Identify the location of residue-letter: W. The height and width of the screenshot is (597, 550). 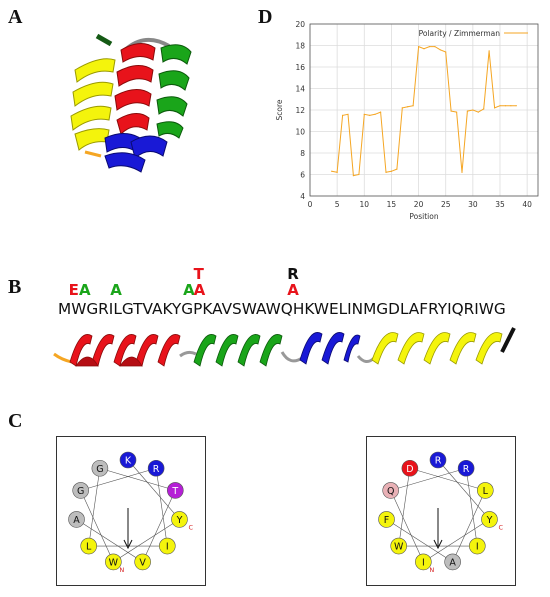
(114, 562).